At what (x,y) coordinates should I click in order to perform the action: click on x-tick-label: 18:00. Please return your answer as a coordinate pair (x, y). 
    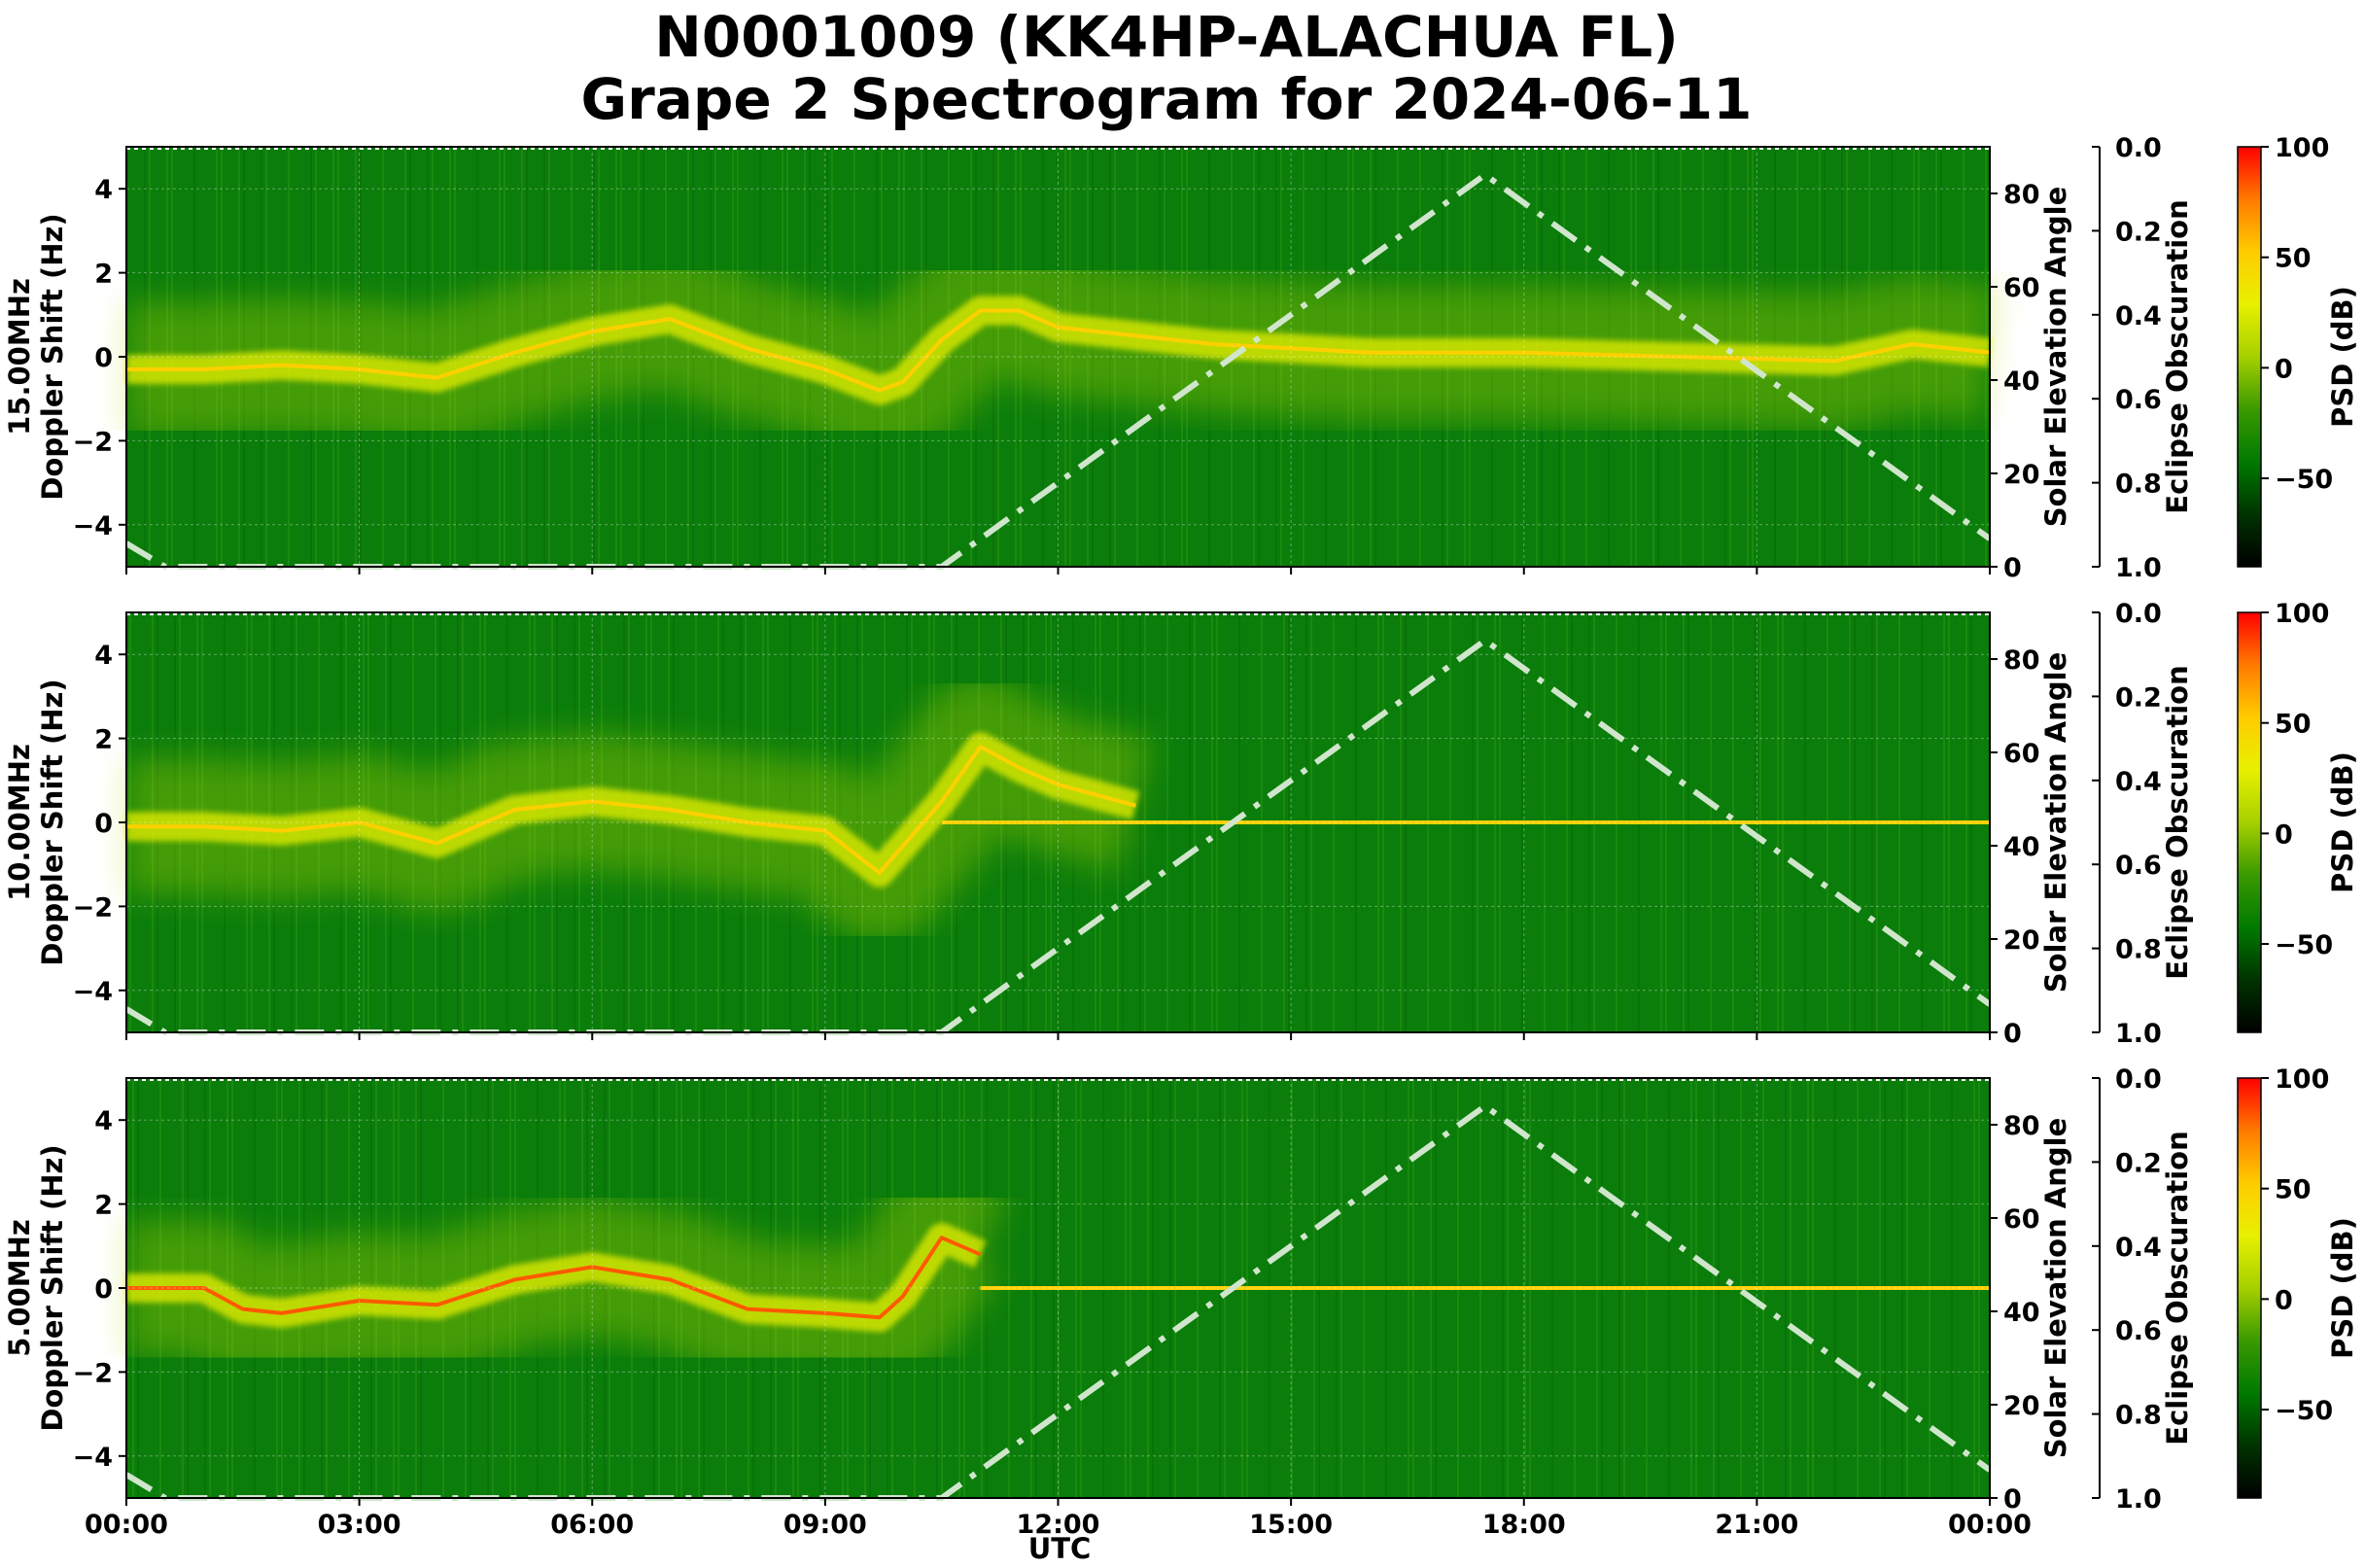
    Looking at the image, I should click on (1524, 1525).